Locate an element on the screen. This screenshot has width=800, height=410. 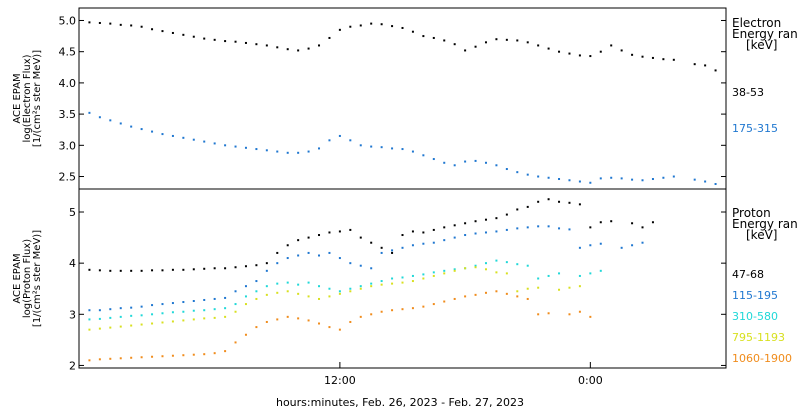
y-tick-label: 4 is located at coordinates (72, 263).